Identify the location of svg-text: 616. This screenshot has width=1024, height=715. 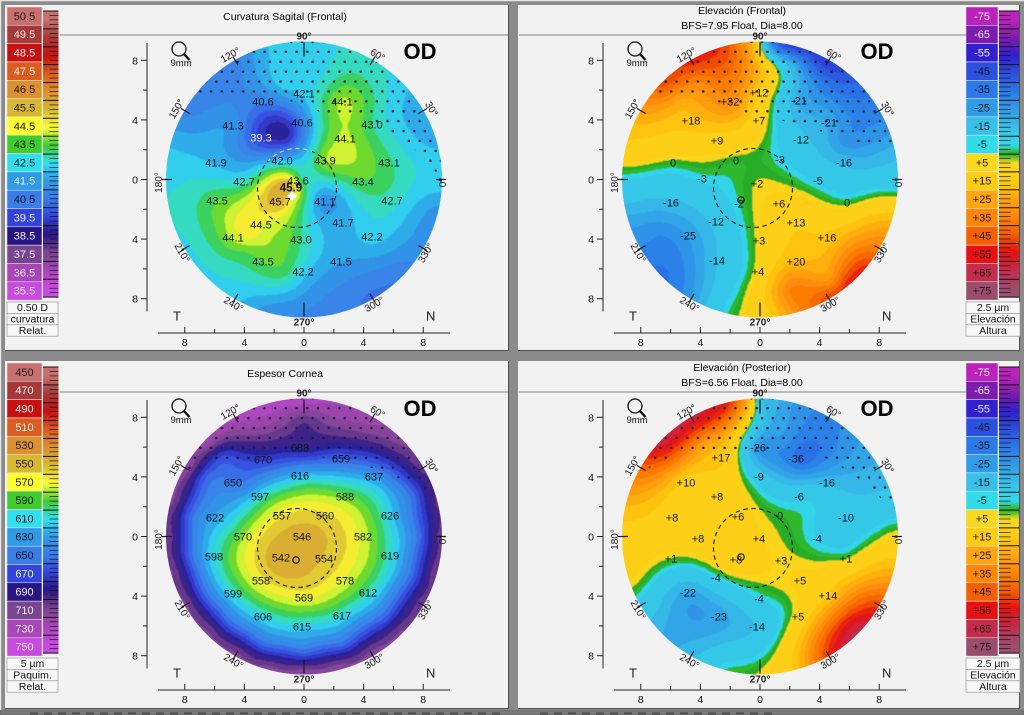
(300, 477).